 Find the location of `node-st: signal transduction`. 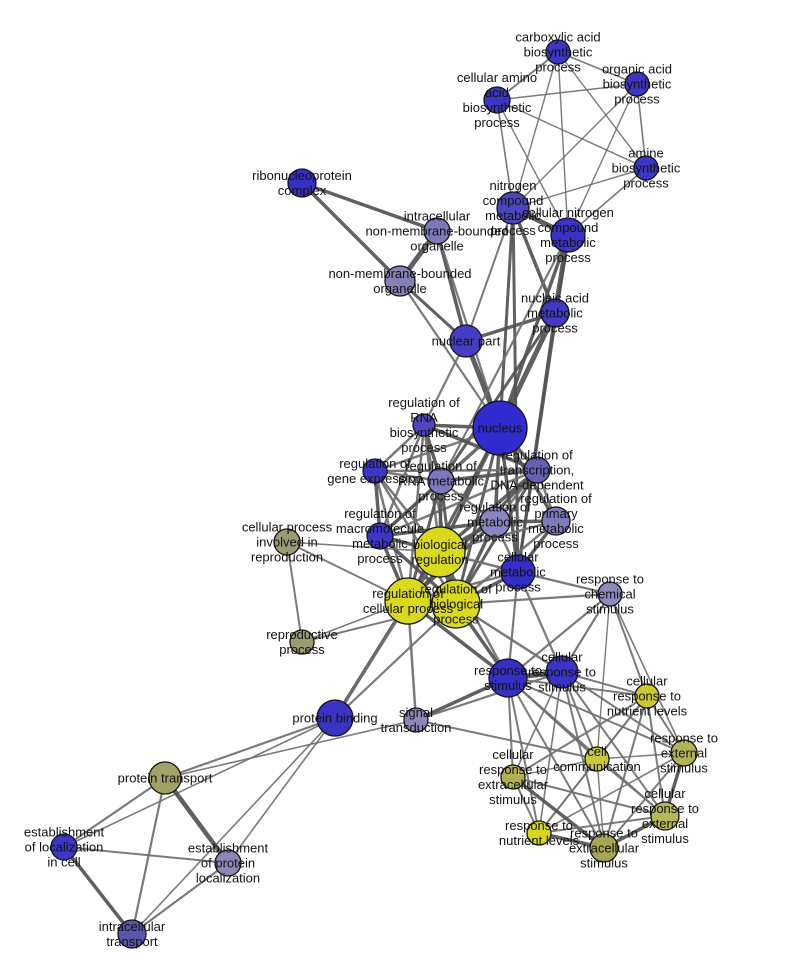

node-st: signal transduction is located at coordinates (416, 720).